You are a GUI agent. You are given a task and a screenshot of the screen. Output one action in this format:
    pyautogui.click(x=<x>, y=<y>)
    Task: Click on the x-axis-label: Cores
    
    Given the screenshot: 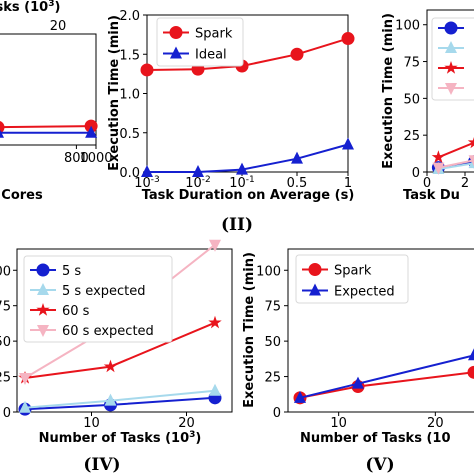 What is the action you would take?
    pyautogui.click(x=22, y=195)
    